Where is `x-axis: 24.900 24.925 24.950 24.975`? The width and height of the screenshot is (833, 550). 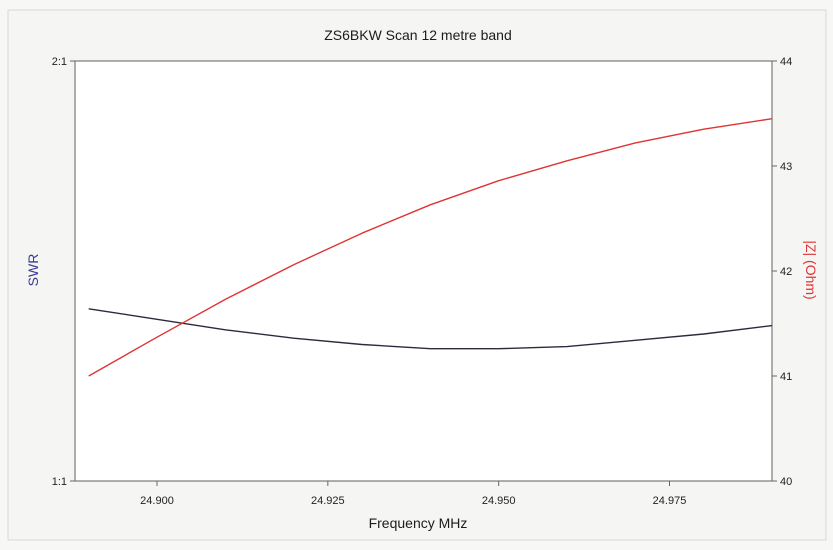 x-axis: 24.900 24.925 24.950 24.975 is located at coordinates (413, 494).